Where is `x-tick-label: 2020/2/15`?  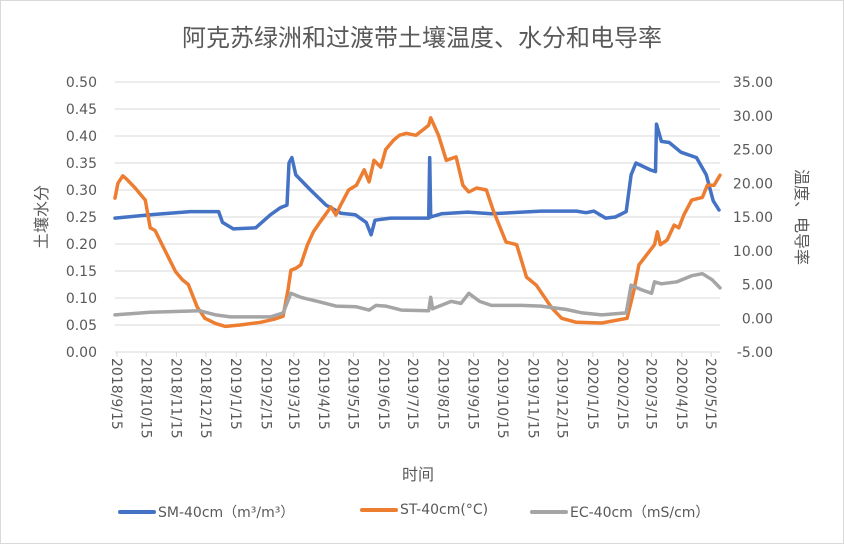
x-tick-label: 2020/2/15 is located at coordinates (622, 394).